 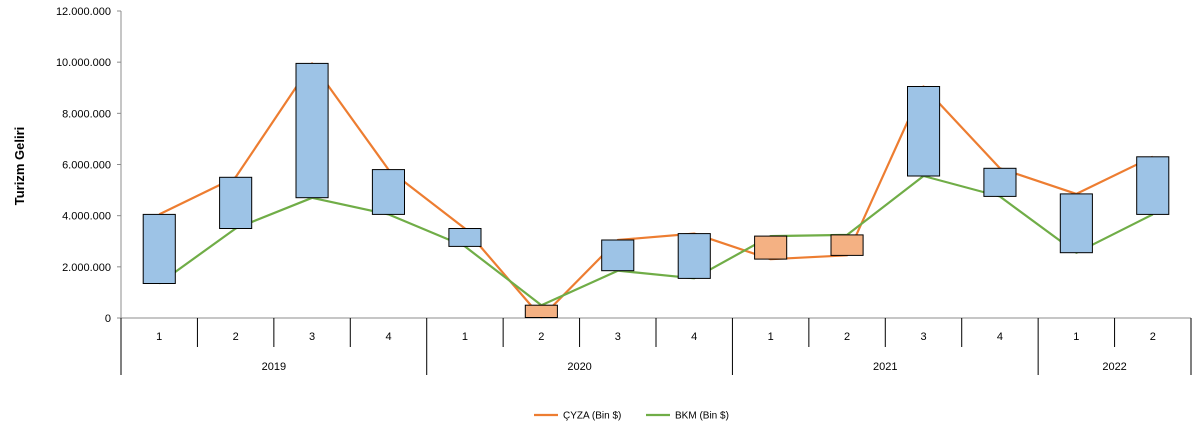 What do you see at coordinates (274, 367) in the screenshot?
I see `x-year-label: 2019` at bounding box center [274, 367].